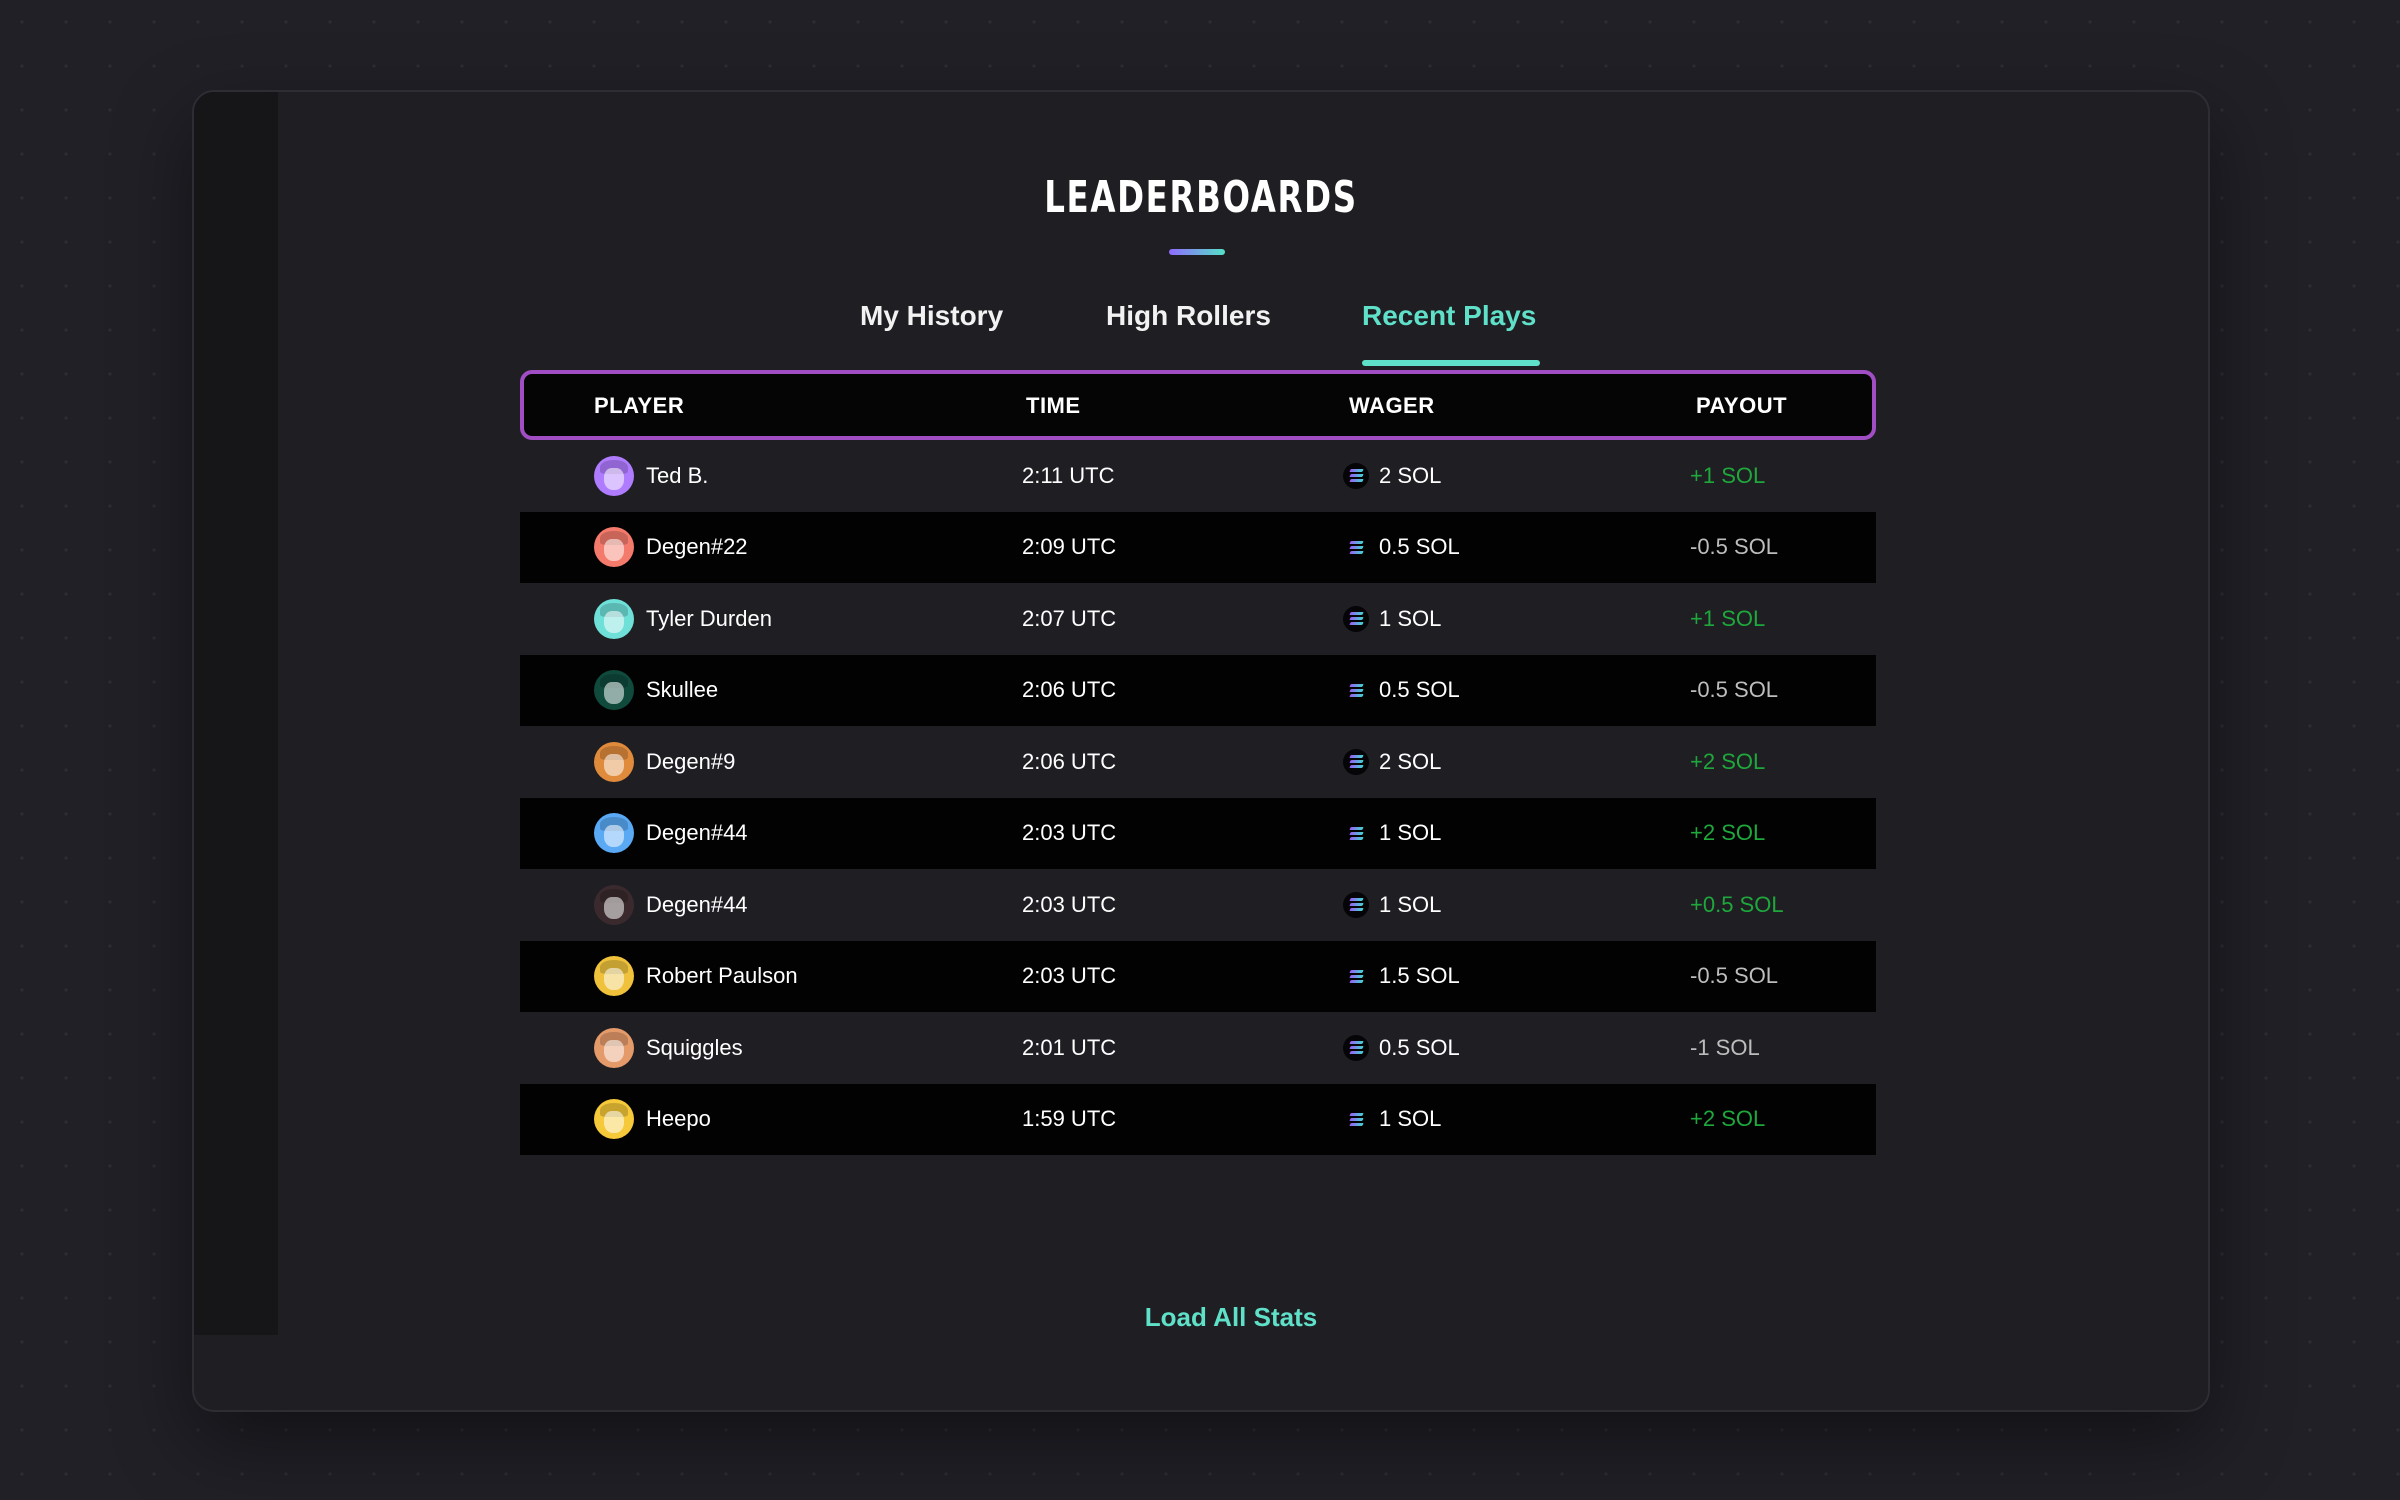  I want to click on load-all-stats-link: Load All Stats, so click(1201, 1317).